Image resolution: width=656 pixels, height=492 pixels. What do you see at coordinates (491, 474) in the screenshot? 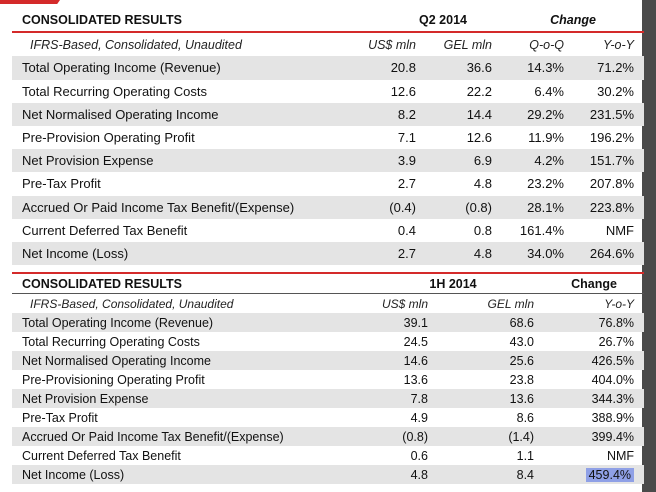
I see `row-value: 8.4` at bounding box center [491, 474].